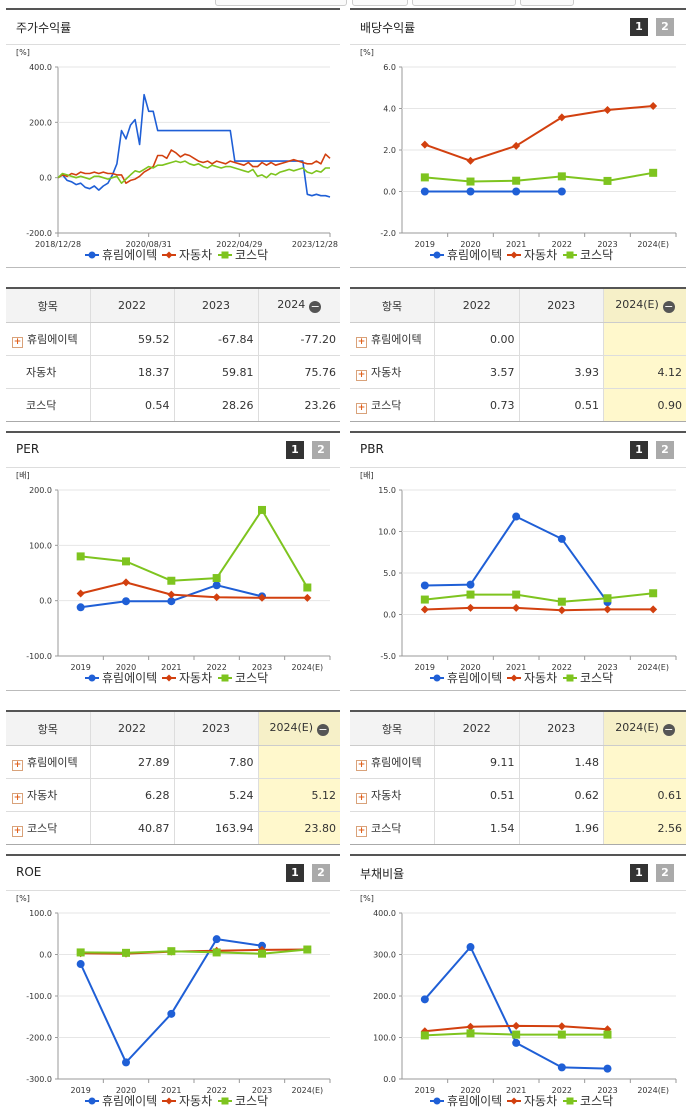  What do you see at coordinates (39, 1038) in the screenshot?
I see `y-tick-label: -200.0` at bounding box center [39, 1038].